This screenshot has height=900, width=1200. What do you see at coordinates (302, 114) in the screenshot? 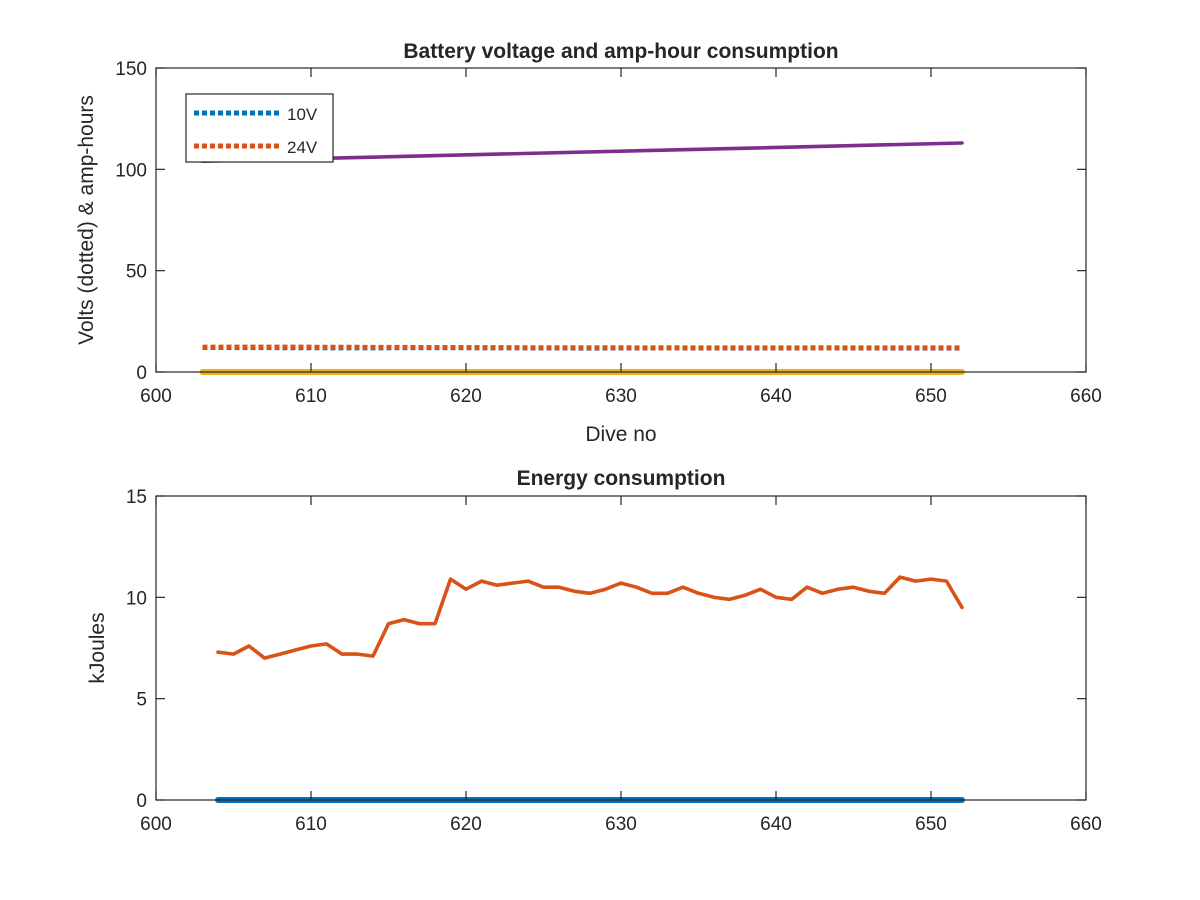
I see `legend-label-10v: 10V` at bounding box center [302, 114].